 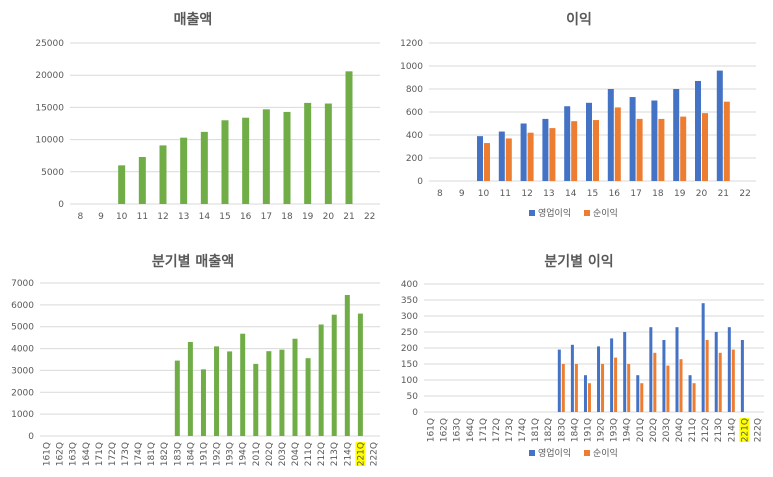 I want to click on quarterly-profit-y-tick-label: 100, so click(x=409, y=381).